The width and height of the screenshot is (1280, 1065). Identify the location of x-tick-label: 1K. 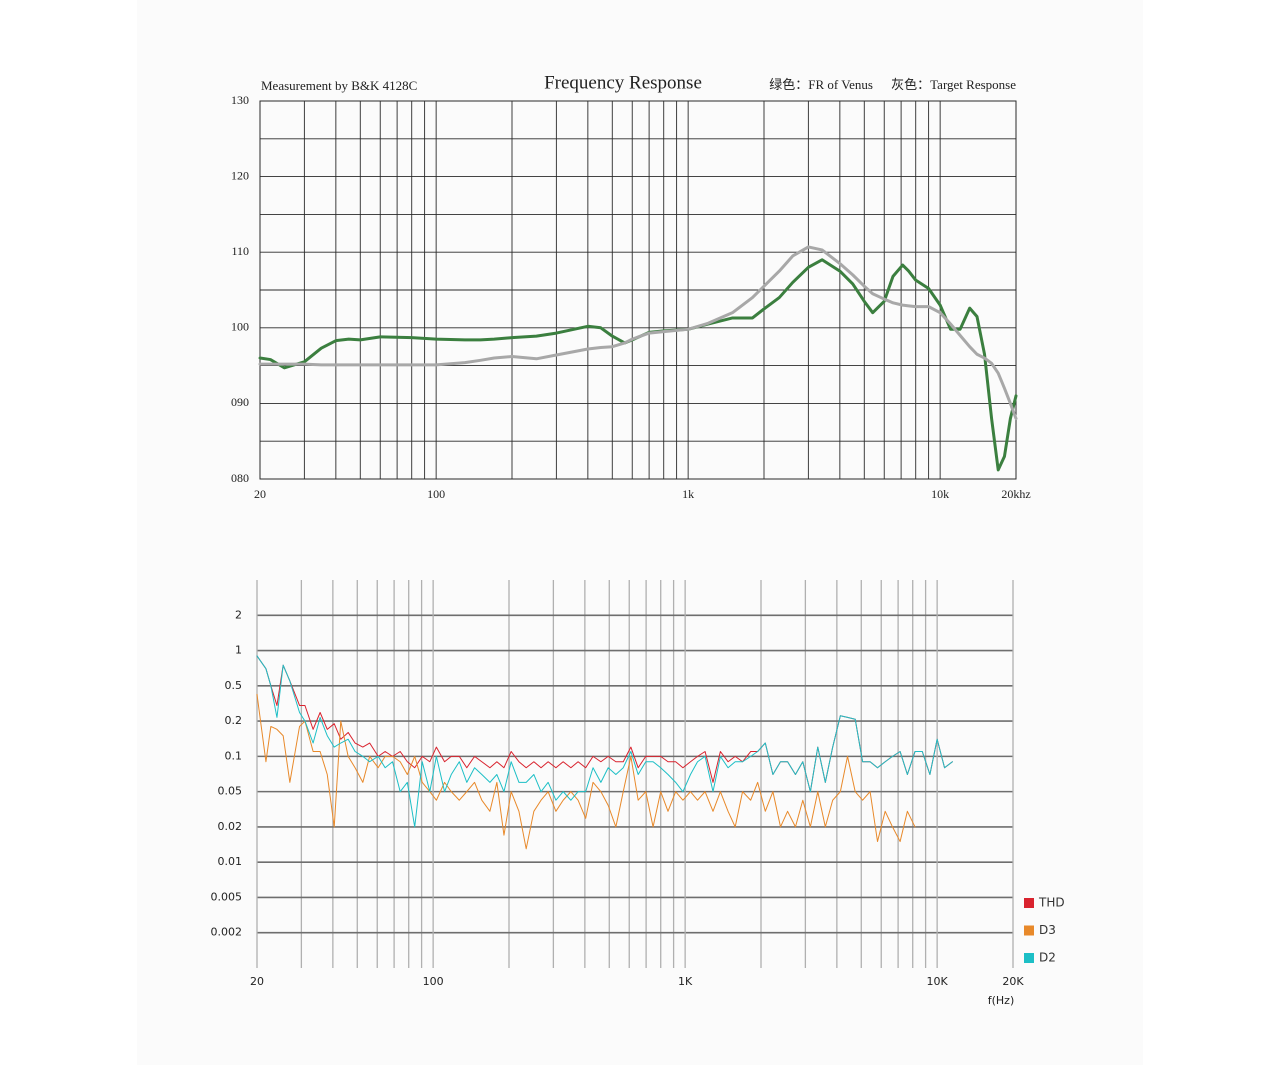
(685, 981).